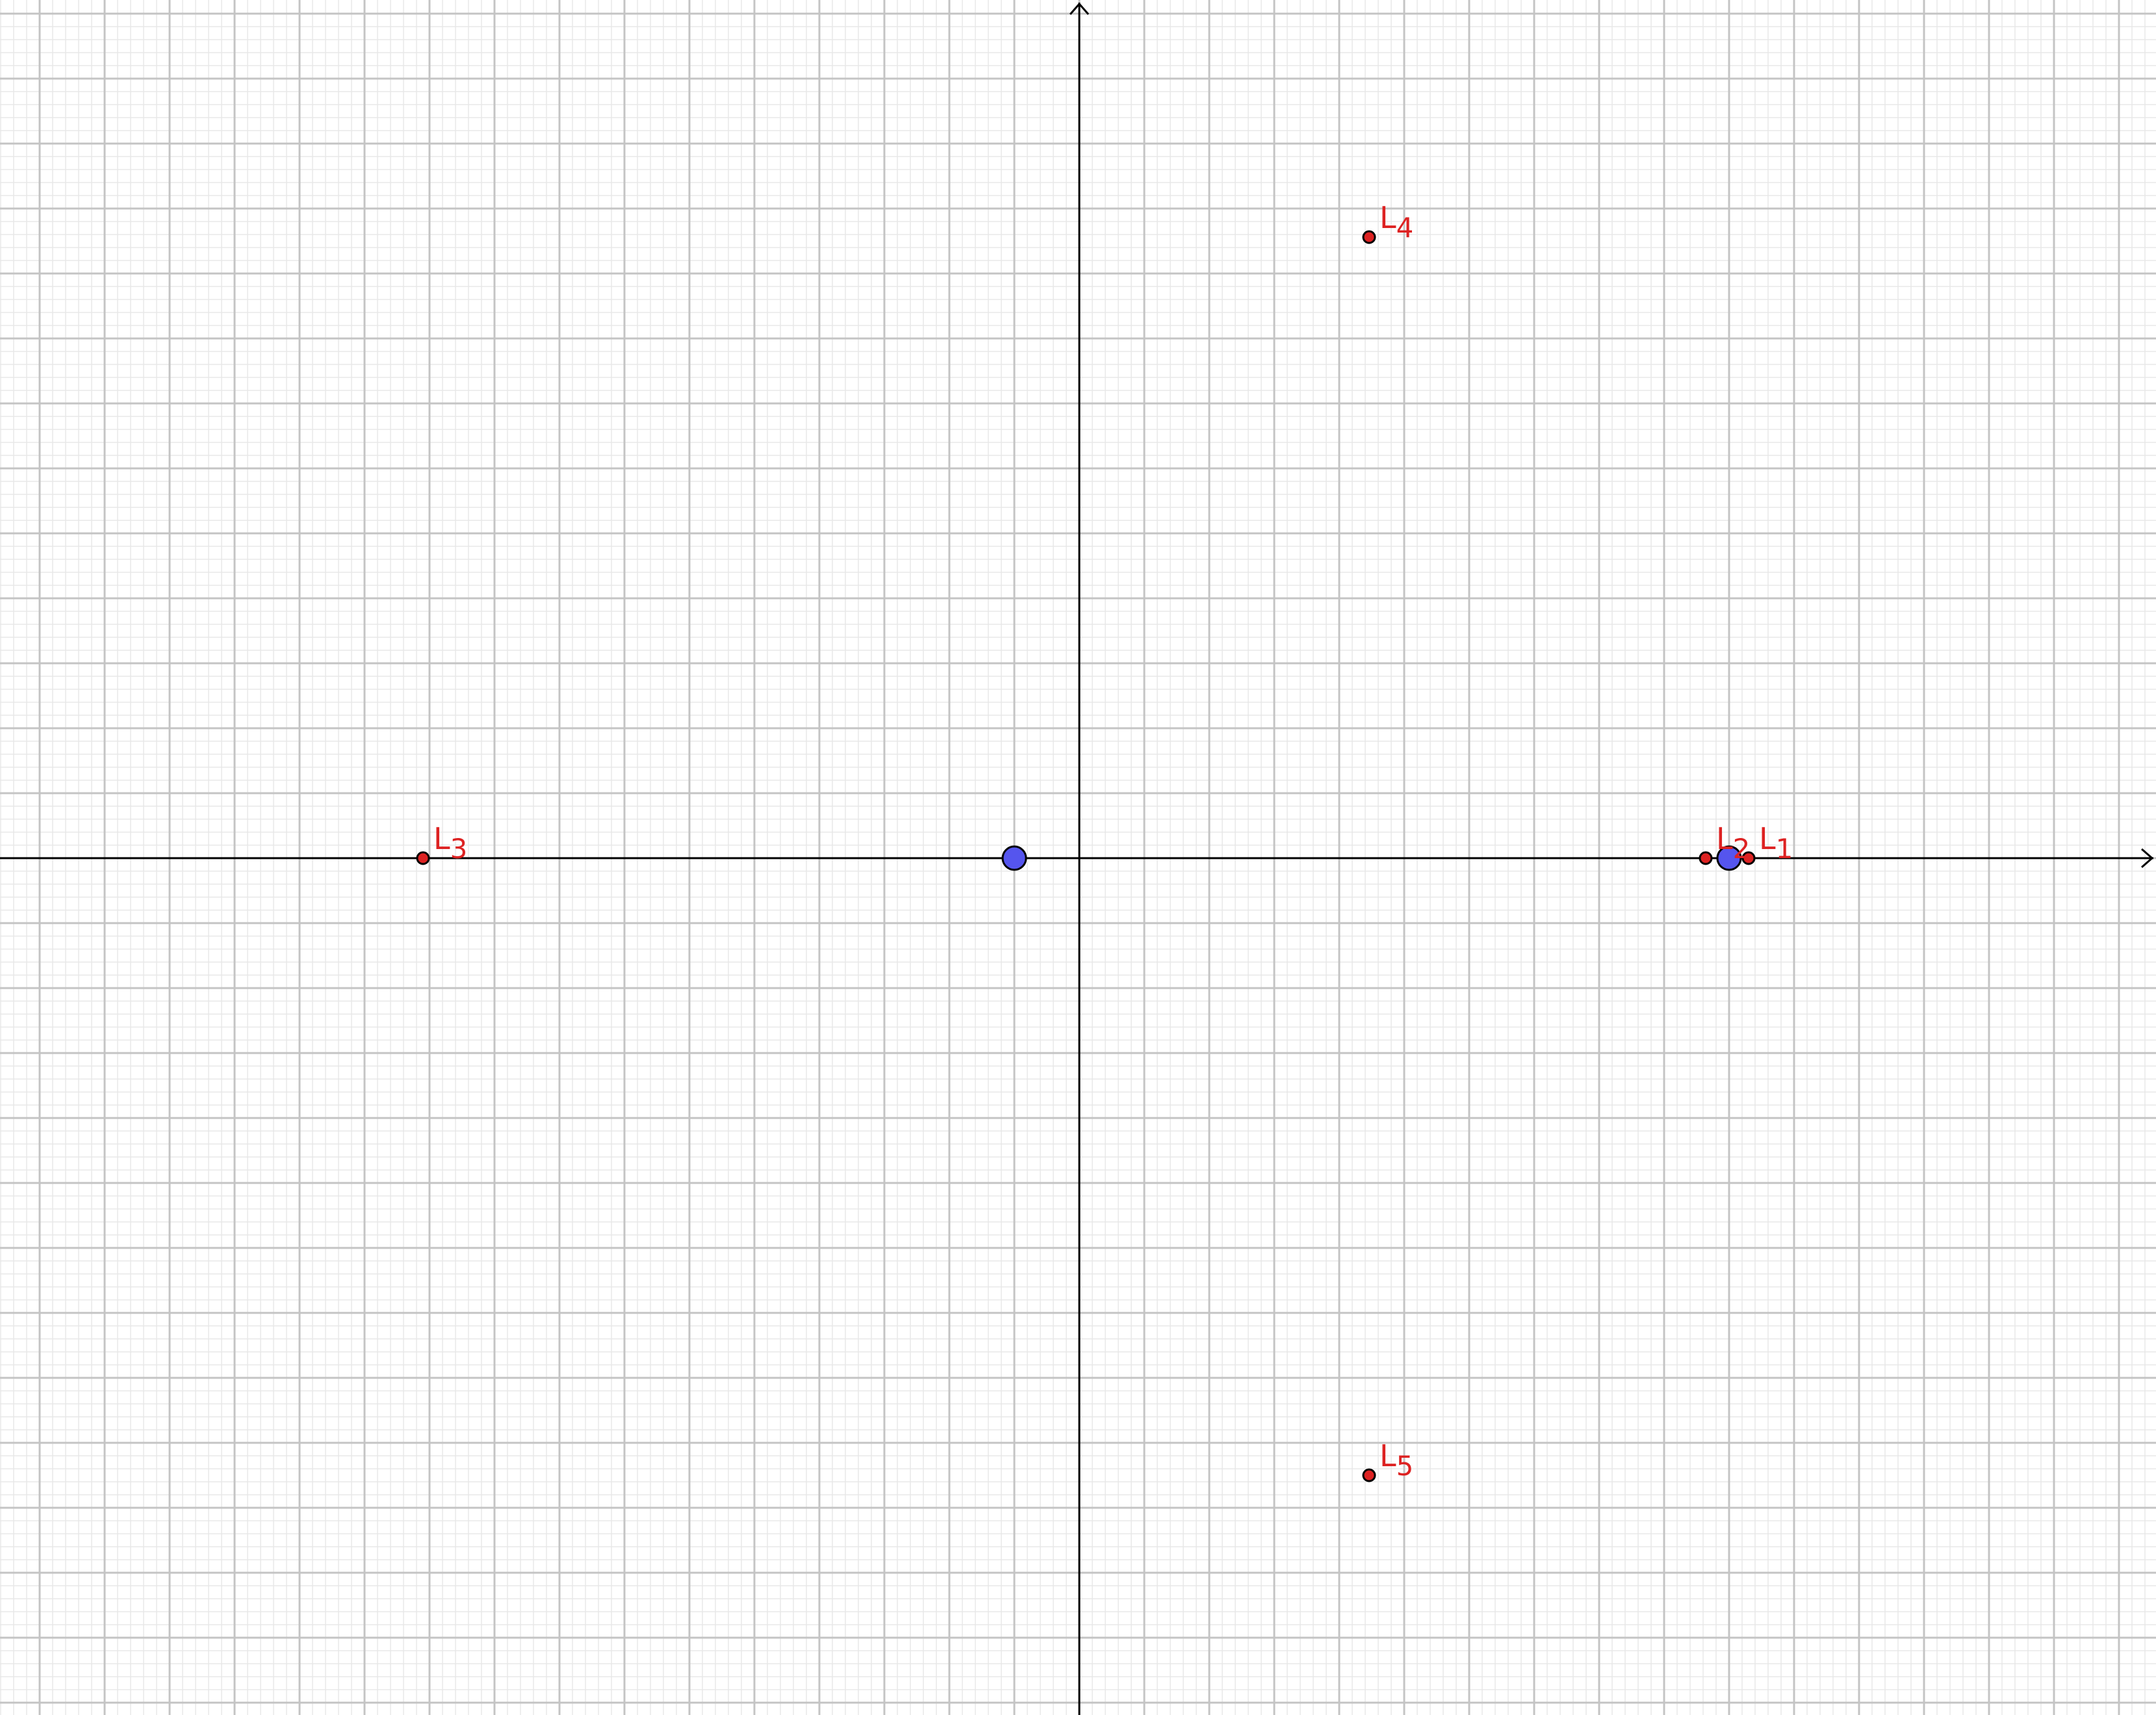 Image resolution: width=2156 pixels, height=1715 pixels. I want to click on label-l1: L1, so click(1776, 843).